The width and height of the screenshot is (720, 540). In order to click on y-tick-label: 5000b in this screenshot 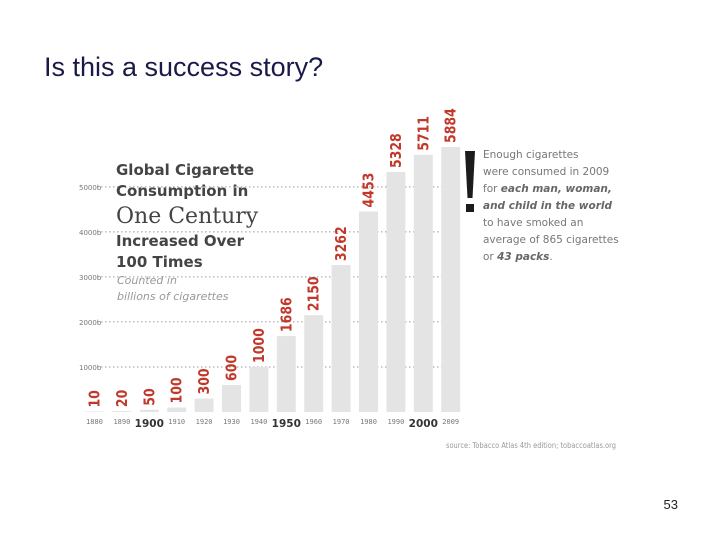, I will do `click(90, 188)`.